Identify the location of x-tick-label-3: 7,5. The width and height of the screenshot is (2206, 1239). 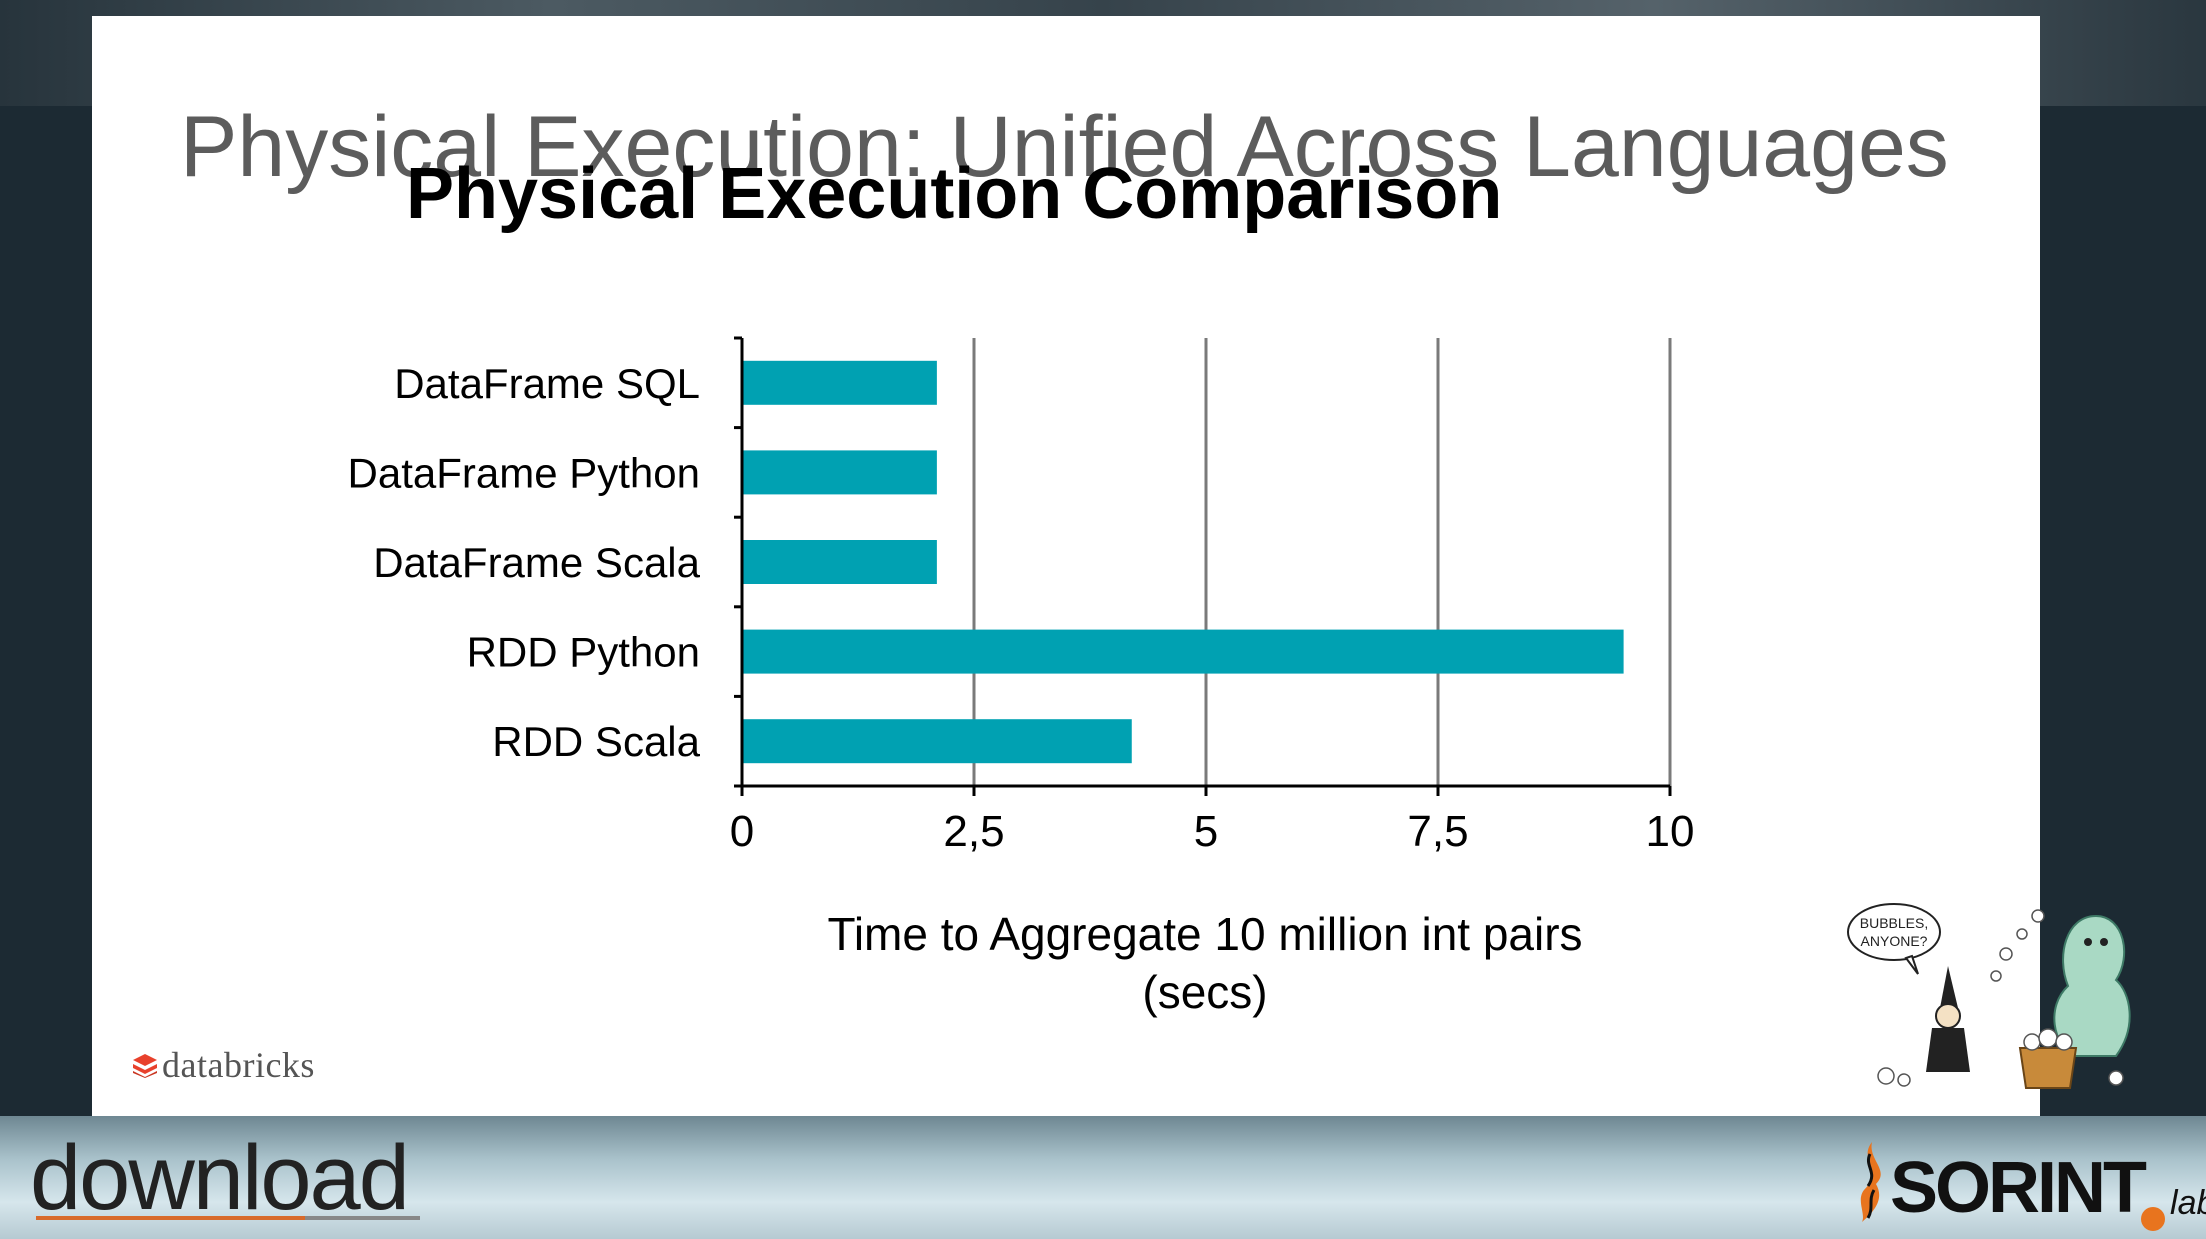
(1437, 831).